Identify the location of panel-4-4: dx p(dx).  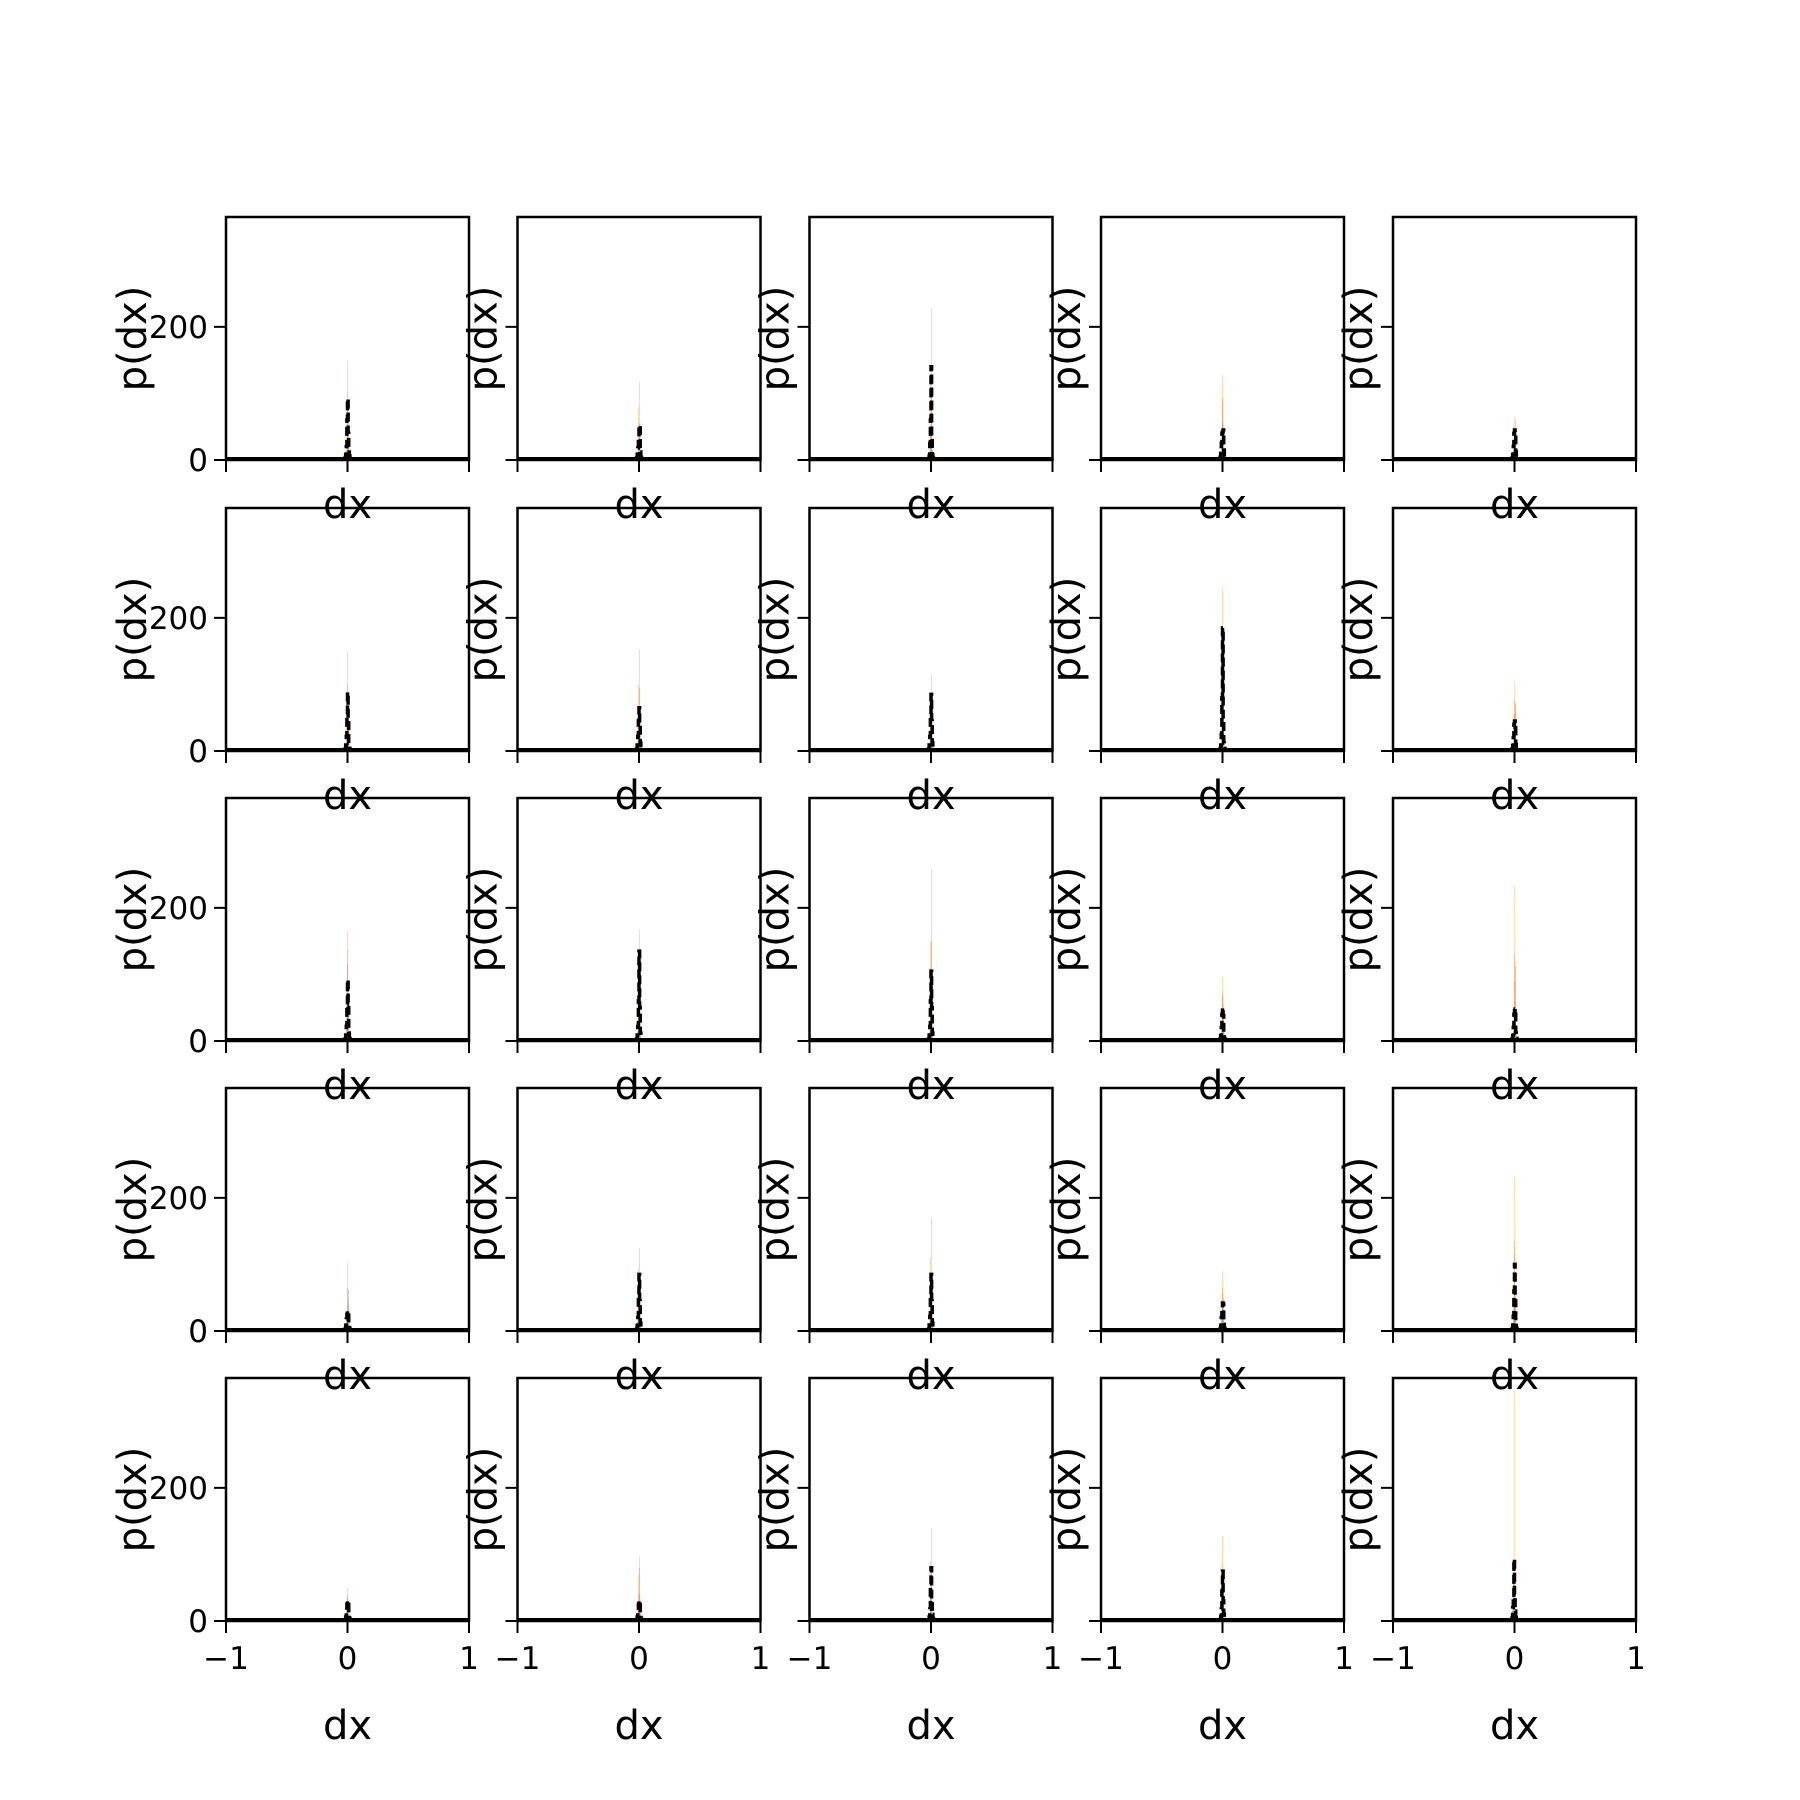
(1195, 1242).